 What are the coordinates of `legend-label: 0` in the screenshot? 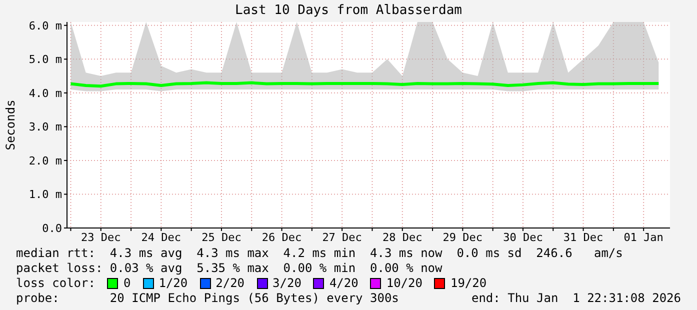 It's located at (127, 283).